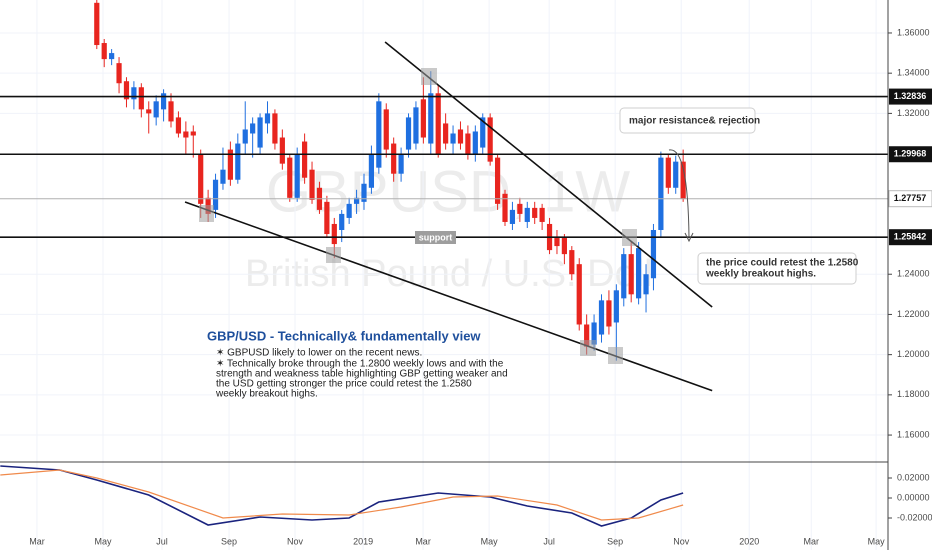  I want to click on y-tick-label: 1.22000, so click(913, 314).